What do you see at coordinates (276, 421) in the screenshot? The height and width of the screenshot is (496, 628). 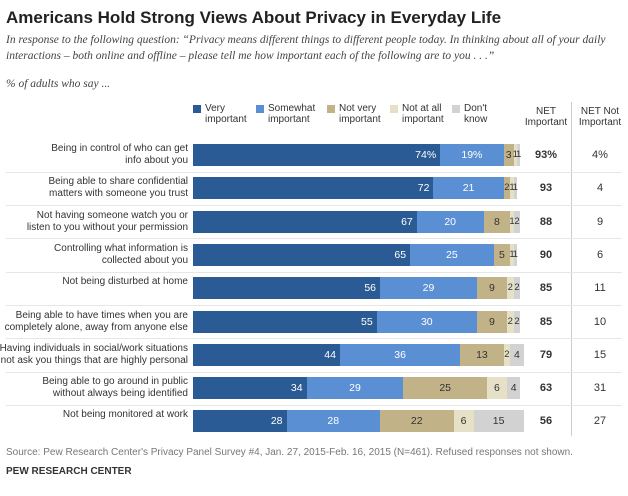 I see `data-label: 28` at bounding box center [276, 421].